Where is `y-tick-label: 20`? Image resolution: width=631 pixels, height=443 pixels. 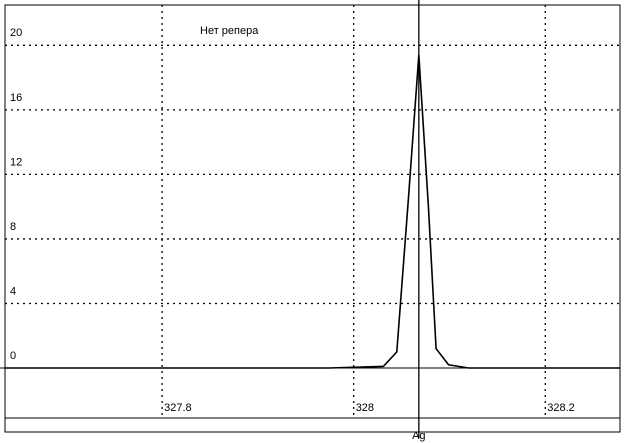
y-tick-label: 20 is located at coordinates (16, 33).